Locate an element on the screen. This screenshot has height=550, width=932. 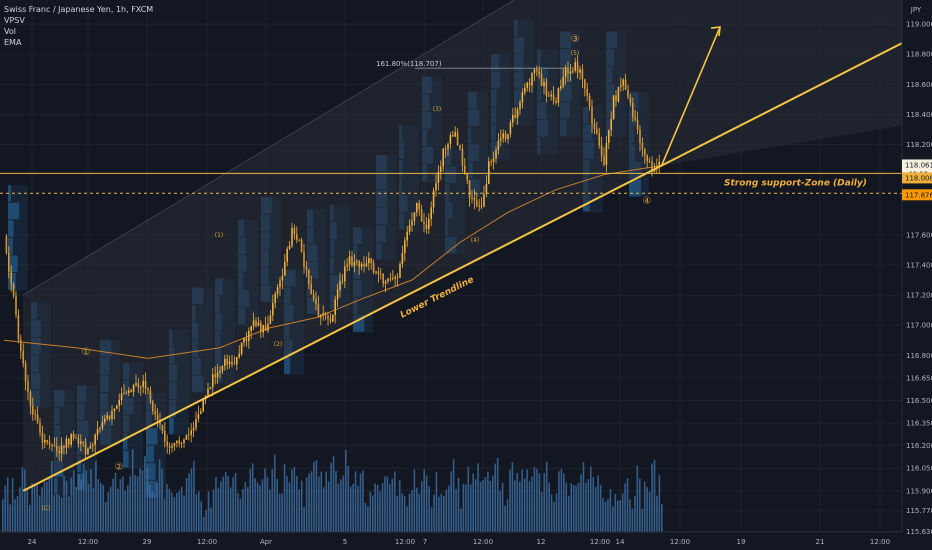
price-tick-label: 117.600 is located at coordinates (919, 235).